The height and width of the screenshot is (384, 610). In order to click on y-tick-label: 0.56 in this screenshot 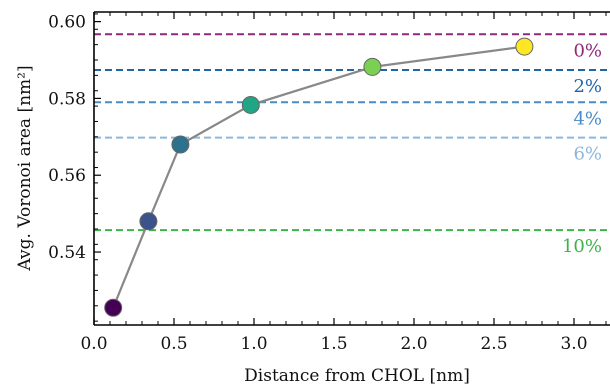, I will do `click(67, 176)`.